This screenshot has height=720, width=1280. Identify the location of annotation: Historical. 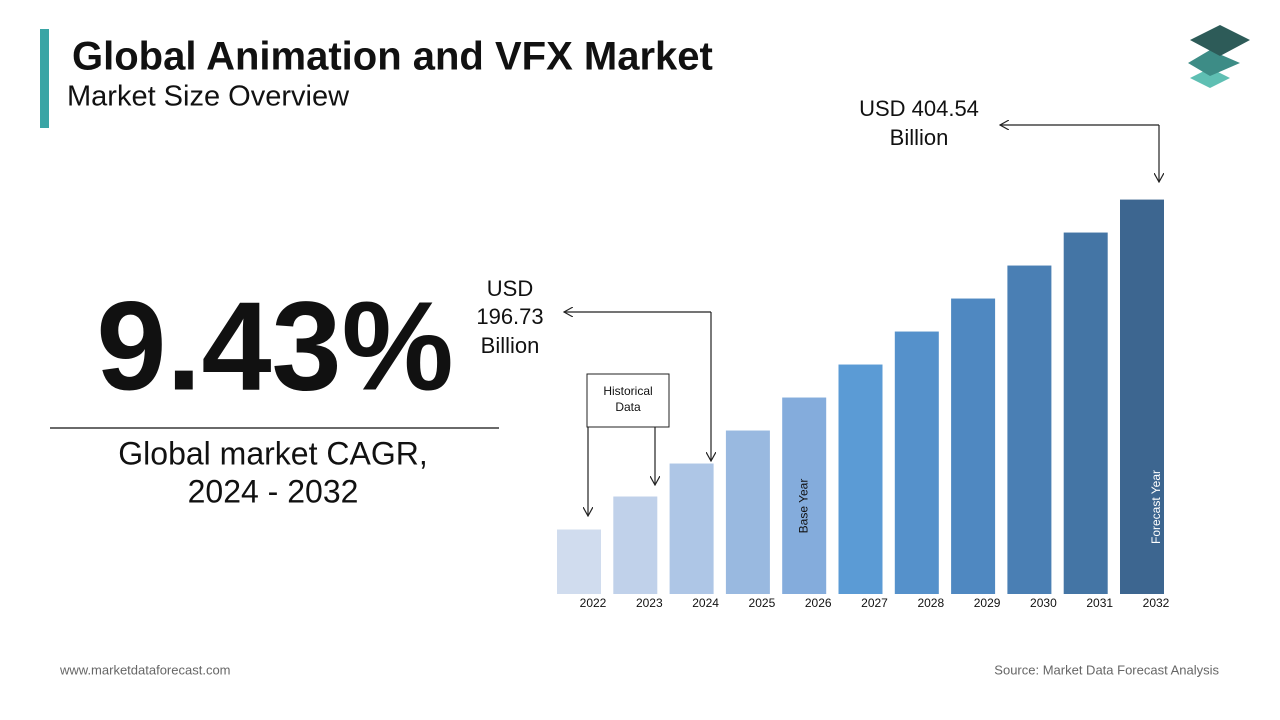
(627, 391).